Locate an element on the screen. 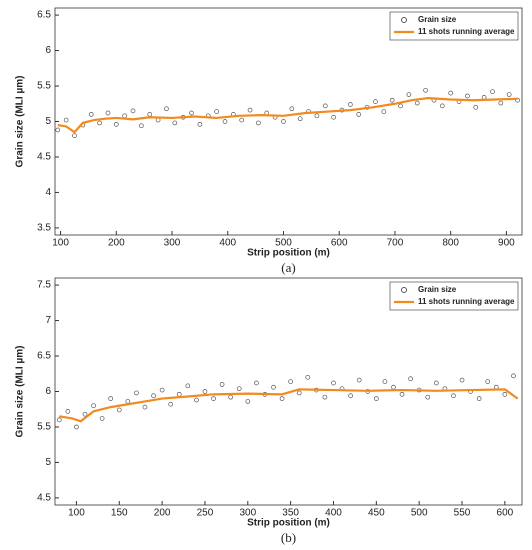 The height and width of the screenshot is (550, 532). average-line is located at coordinates (289, 405).